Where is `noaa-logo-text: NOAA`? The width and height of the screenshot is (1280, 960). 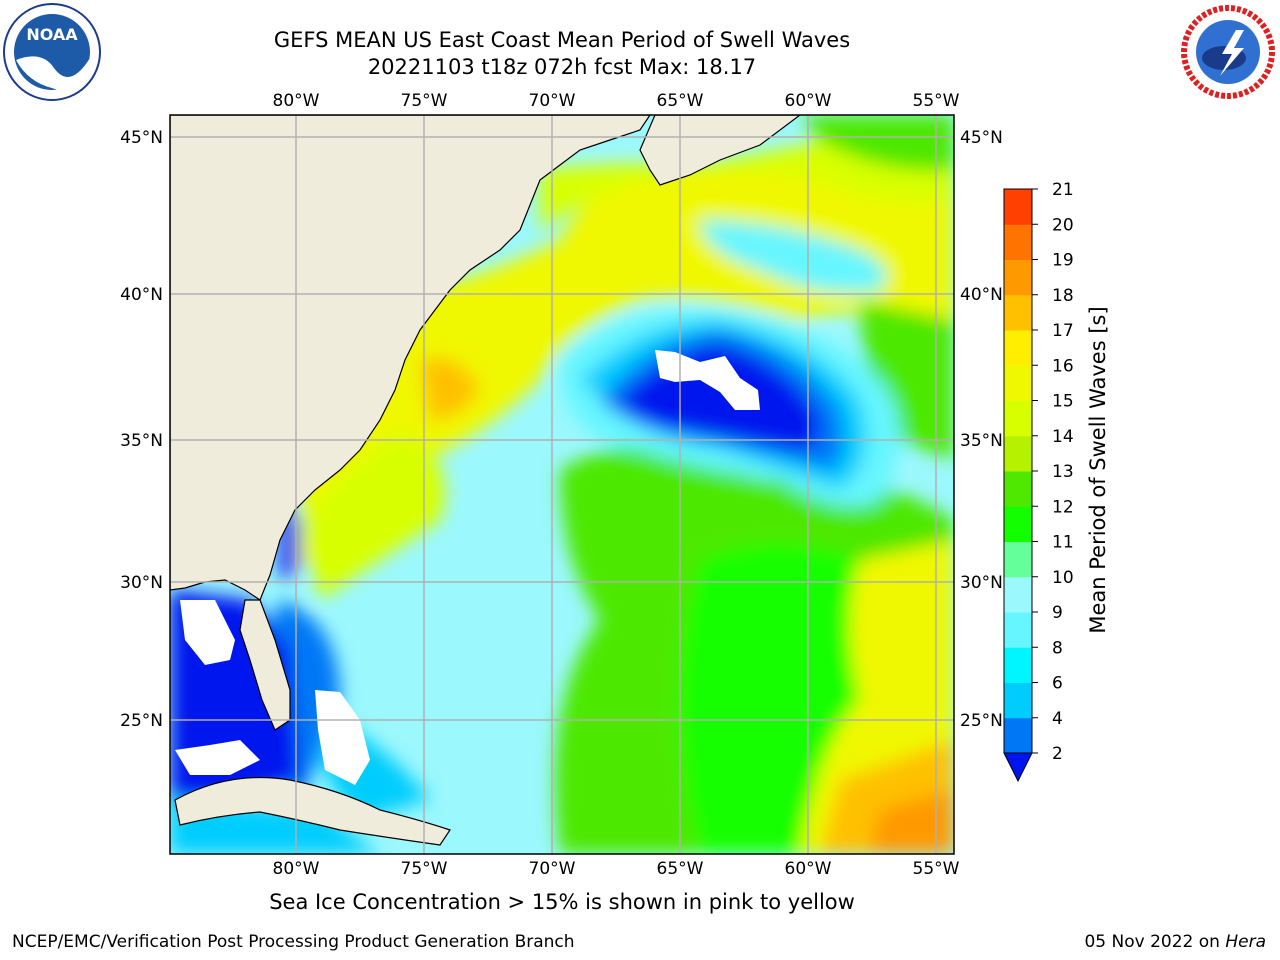 noaa-logo-text: NOAA is located at coordinates (52, 34).